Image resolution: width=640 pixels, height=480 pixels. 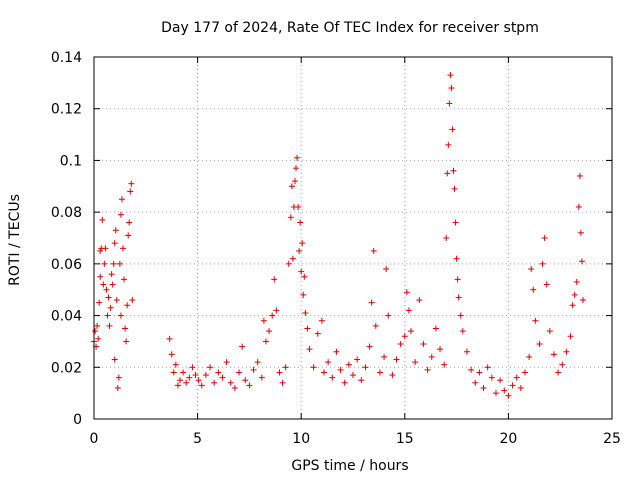 What do you see at coordinates (15, 240) in the screenshot?
I see `y-axis-label: ROTI / TECUs` at bounding box center [15, 240].